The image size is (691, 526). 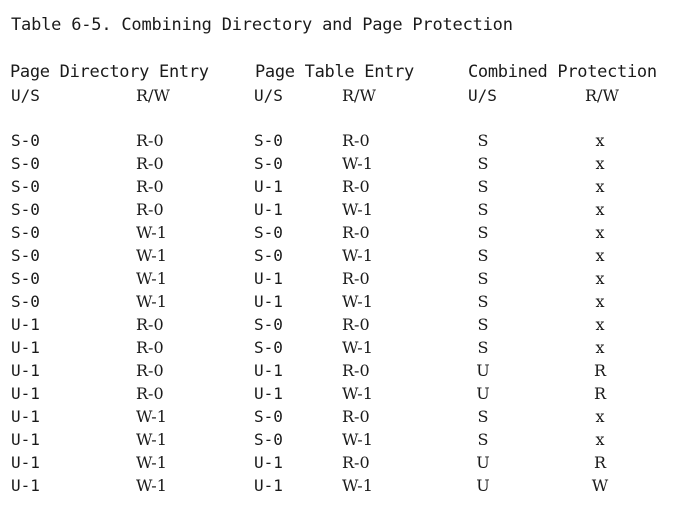 I want to click on cell-combined-rw: W, so click(x=600, y=485).